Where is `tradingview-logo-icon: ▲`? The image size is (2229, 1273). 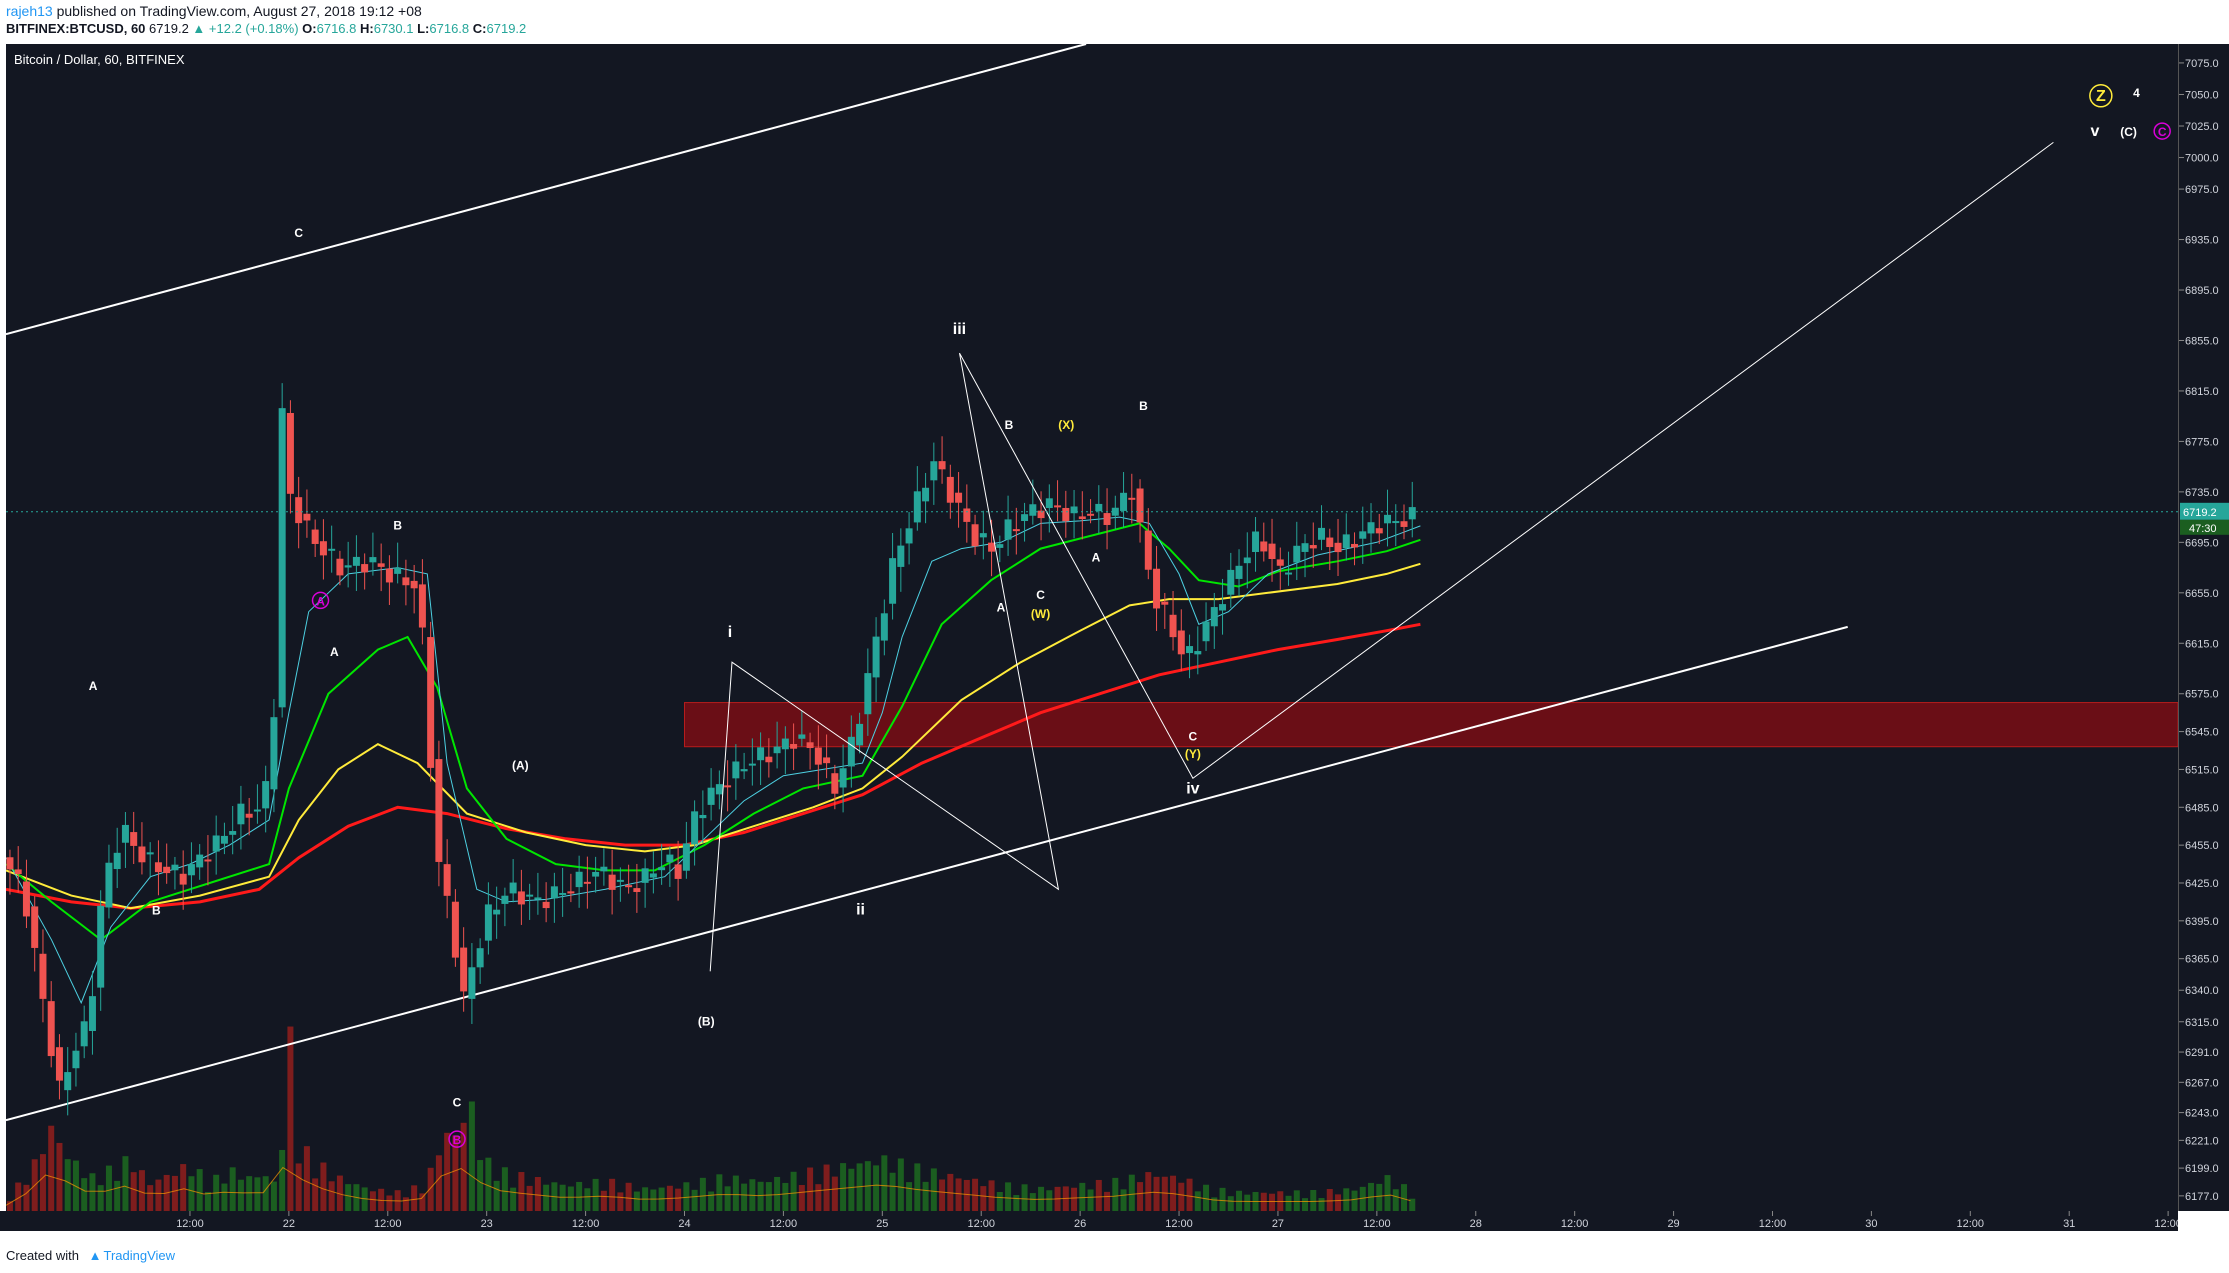 tradingview-logo-icon: ▲ is located at coordinates (95, 1255).